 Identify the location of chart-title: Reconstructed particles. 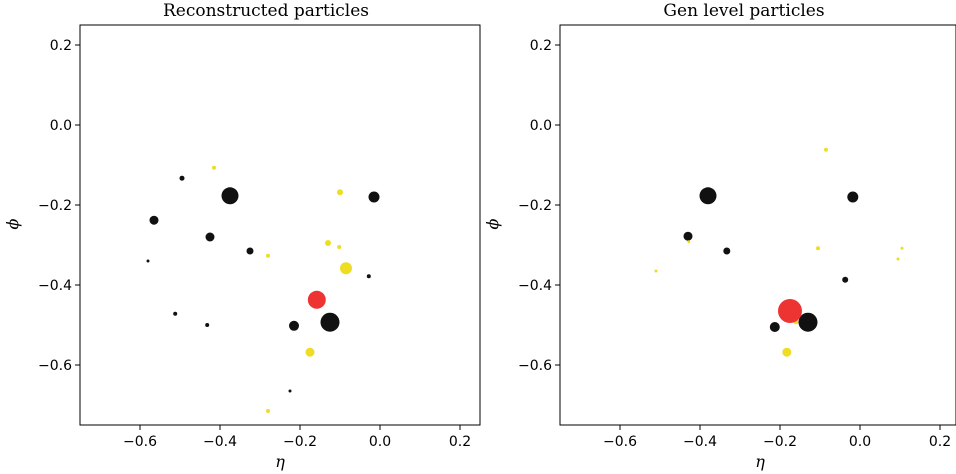
(266, 11).